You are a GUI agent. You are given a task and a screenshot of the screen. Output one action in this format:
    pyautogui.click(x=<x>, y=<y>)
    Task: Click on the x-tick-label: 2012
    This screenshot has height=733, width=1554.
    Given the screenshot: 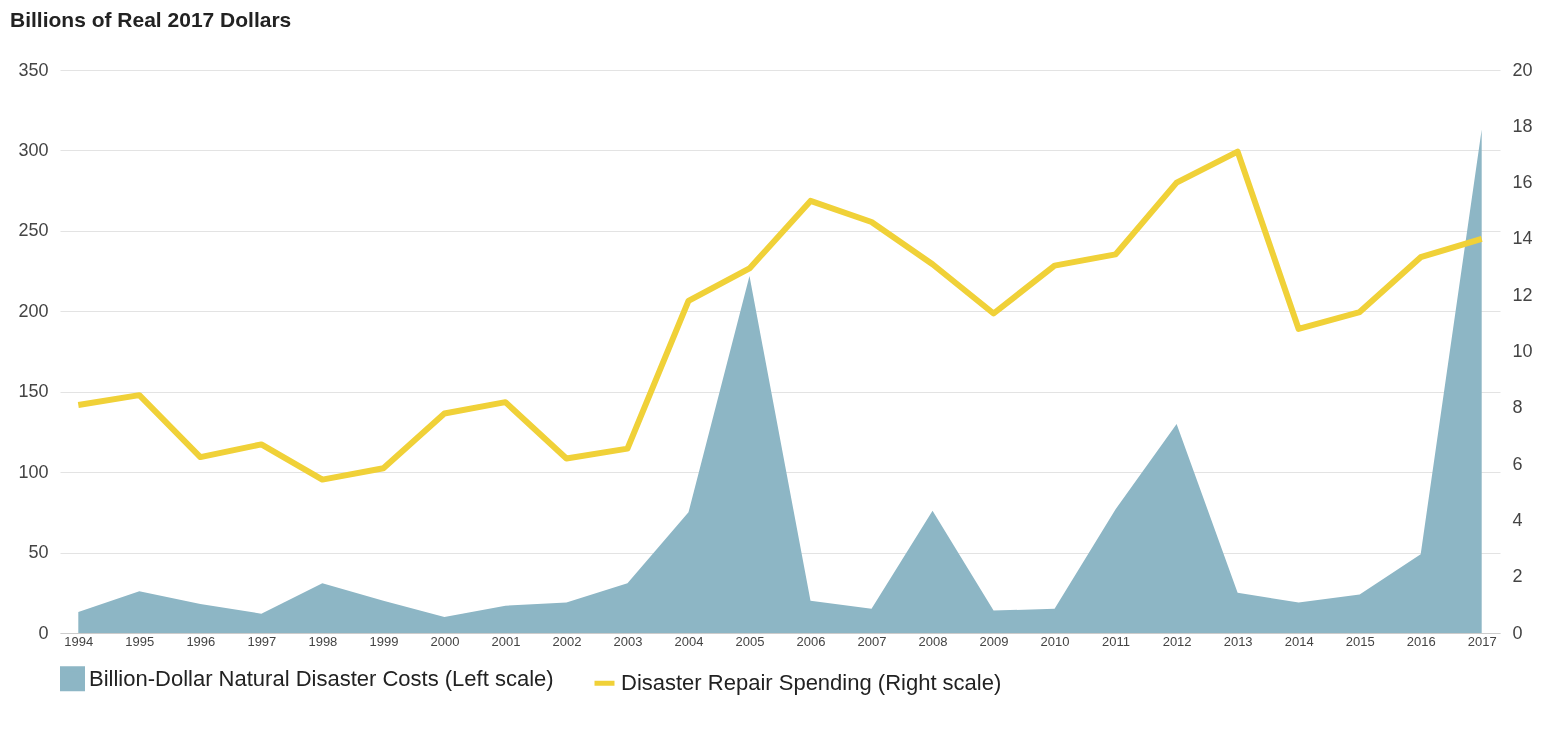 What is the action you would take?
    pyautogui.click(x=1177, y=641)
    